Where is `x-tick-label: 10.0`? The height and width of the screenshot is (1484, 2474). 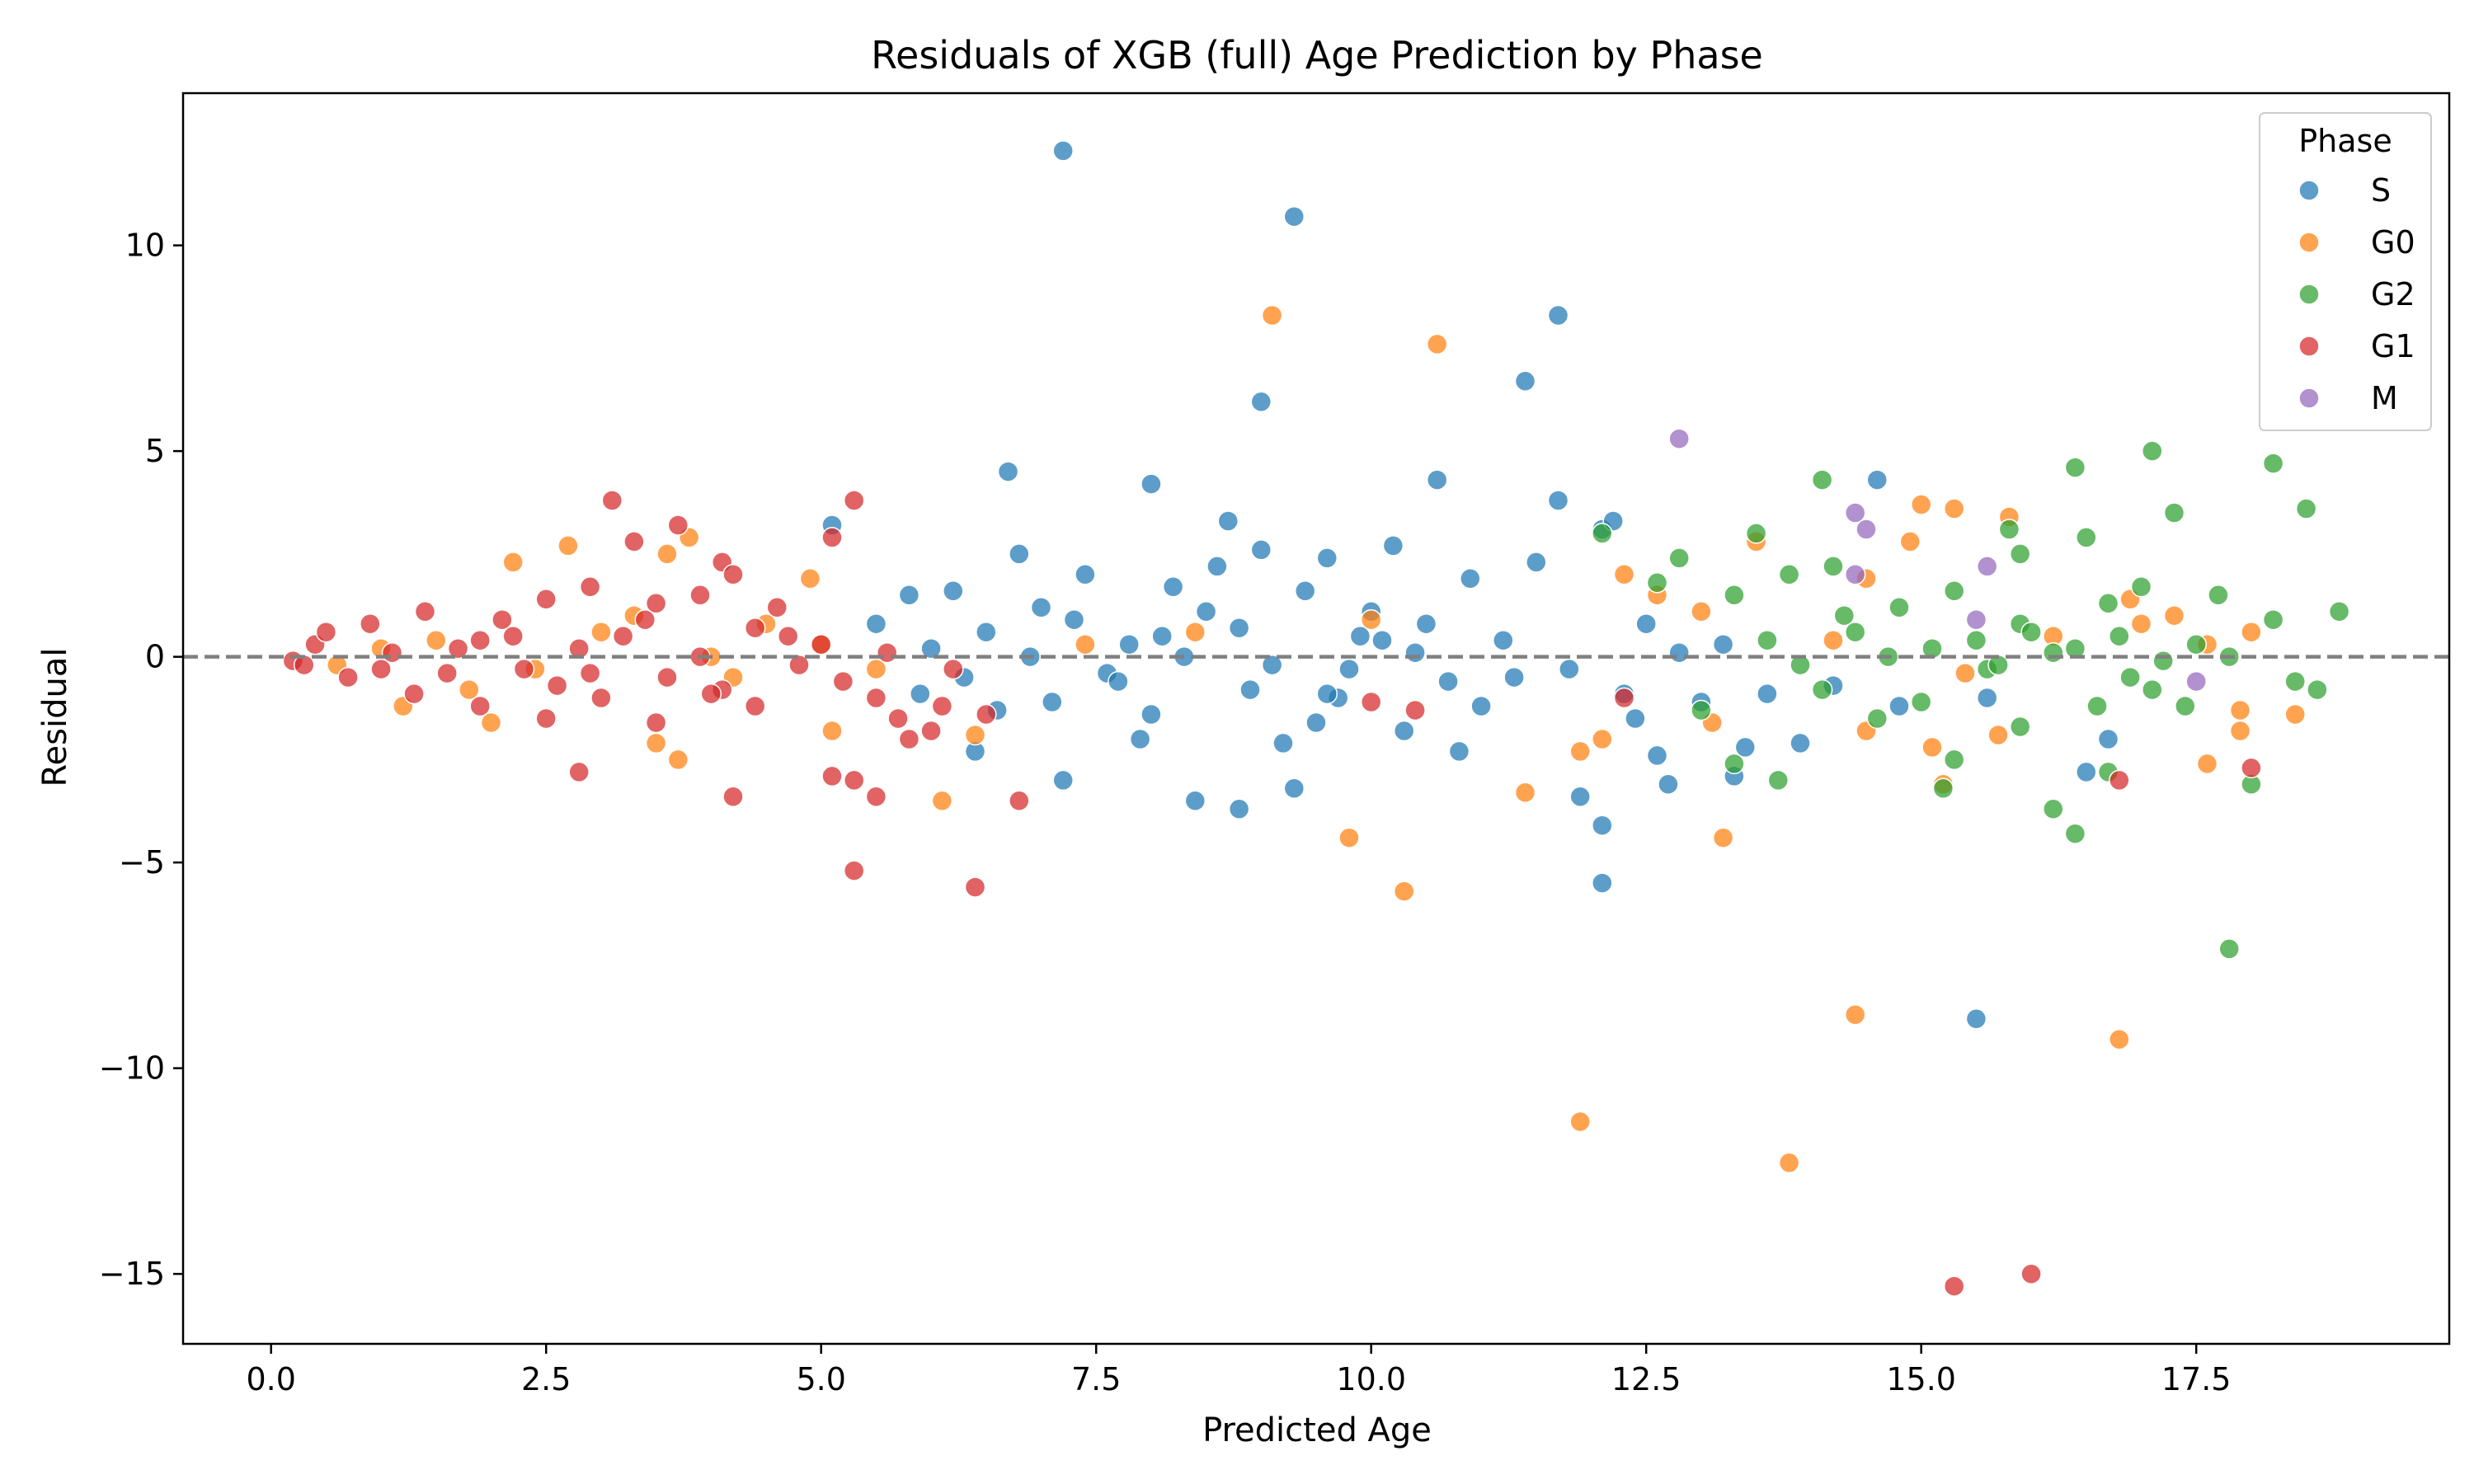
x-tick-label: 10.0 is located at coordinates (1371, 1379).